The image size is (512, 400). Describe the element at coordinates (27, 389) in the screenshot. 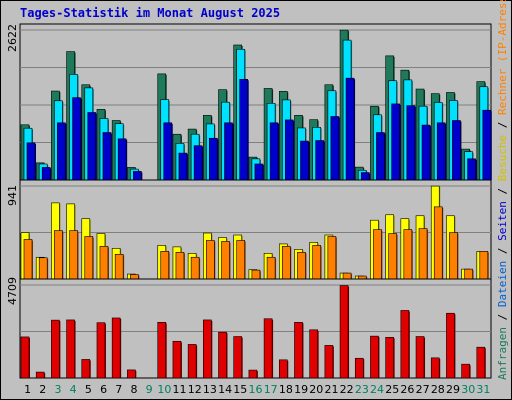

I see `x-label-day-1: 1` at that location.